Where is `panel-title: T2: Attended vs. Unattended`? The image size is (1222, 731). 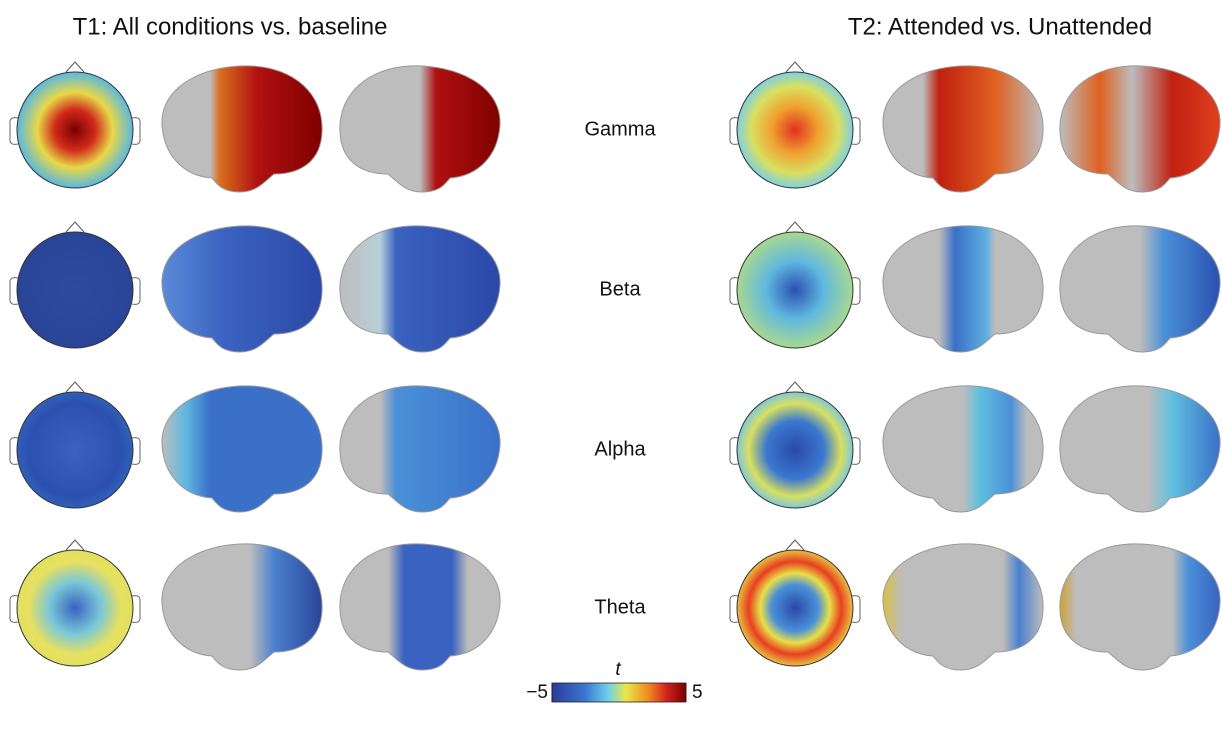
panel-title: T2: Attended vs. Unattended is located at coordinates (1000, 26).